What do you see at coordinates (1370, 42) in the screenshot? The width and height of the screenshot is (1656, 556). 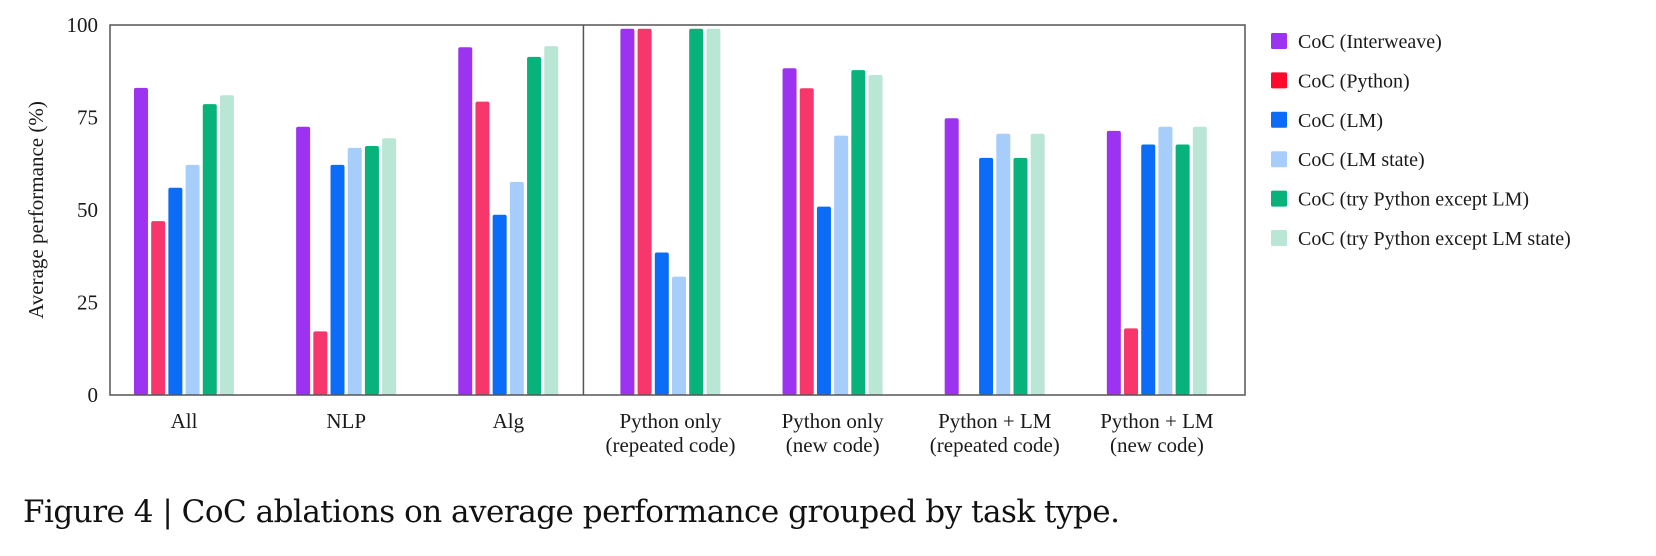 I see `legend-label: CoC (Interweave)` at bounding box center [1370, 42].